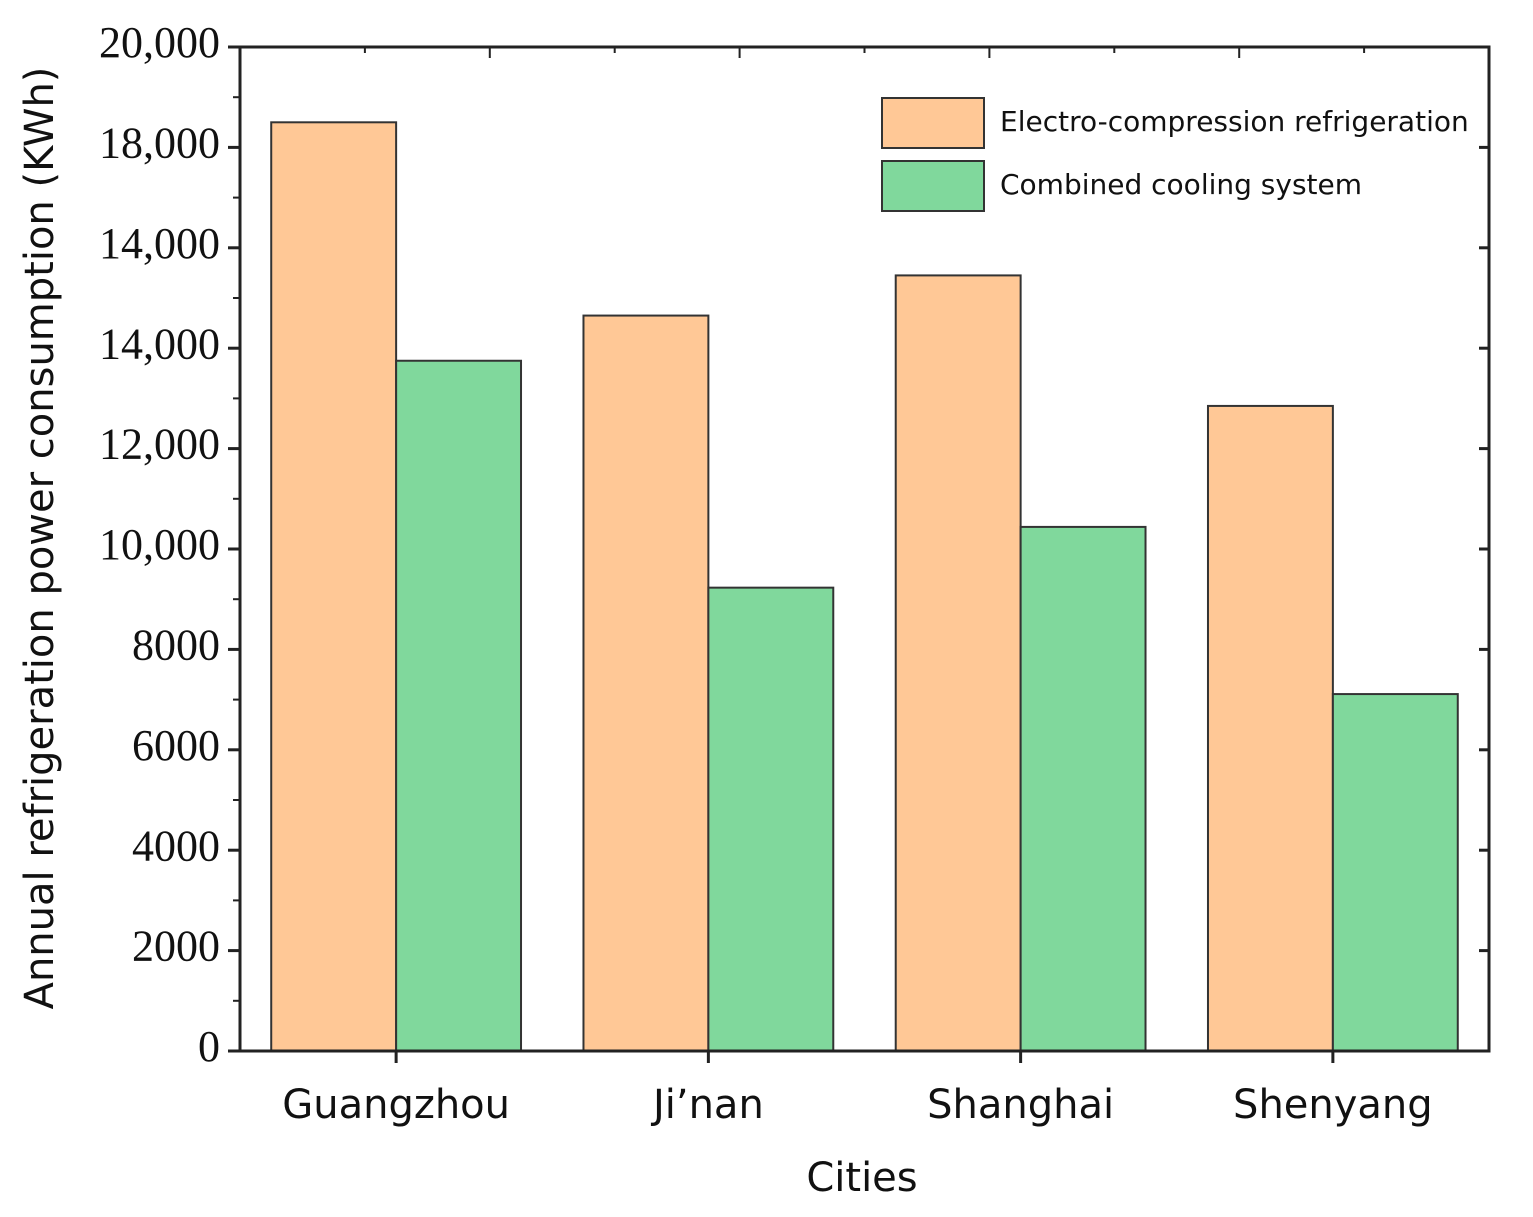 The width and height of the screenshot is (1533, 1217). I want to click on y-tick-label: 20,000, so click(159, 42).